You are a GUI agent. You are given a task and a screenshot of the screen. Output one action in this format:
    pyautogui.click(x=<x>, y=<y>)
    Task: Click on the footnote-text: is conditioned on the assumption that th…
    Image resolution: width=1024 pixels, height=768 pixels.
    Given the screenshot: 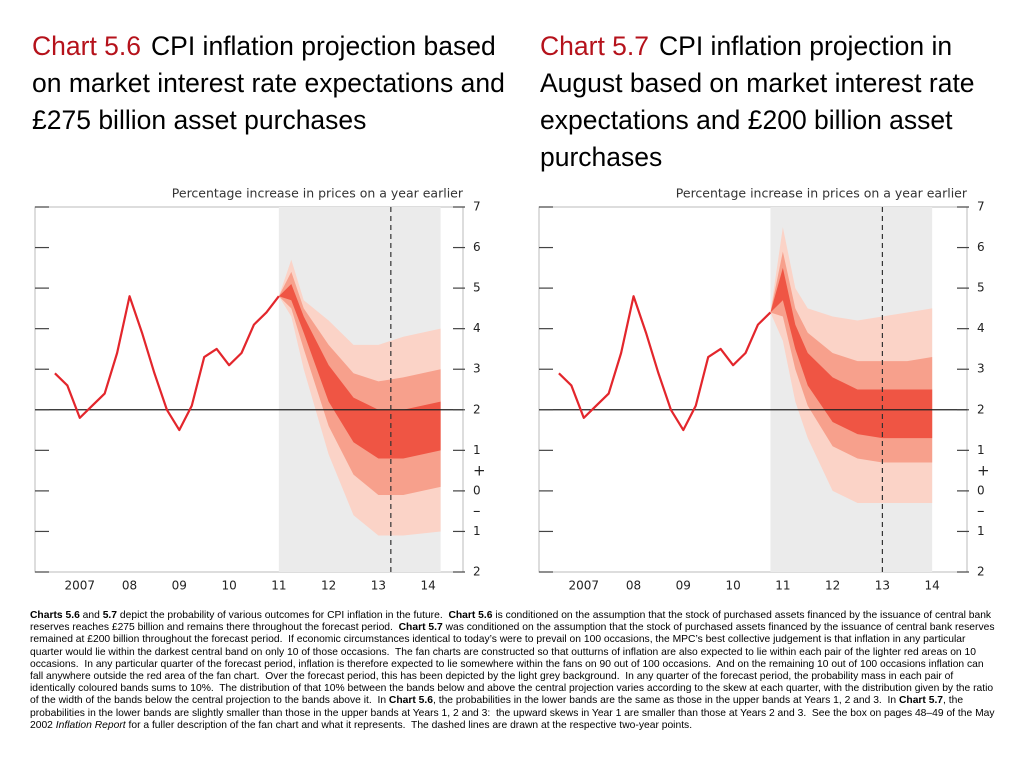 What is the action you would take?
    pyautogui.click(x=512, y=622)
    